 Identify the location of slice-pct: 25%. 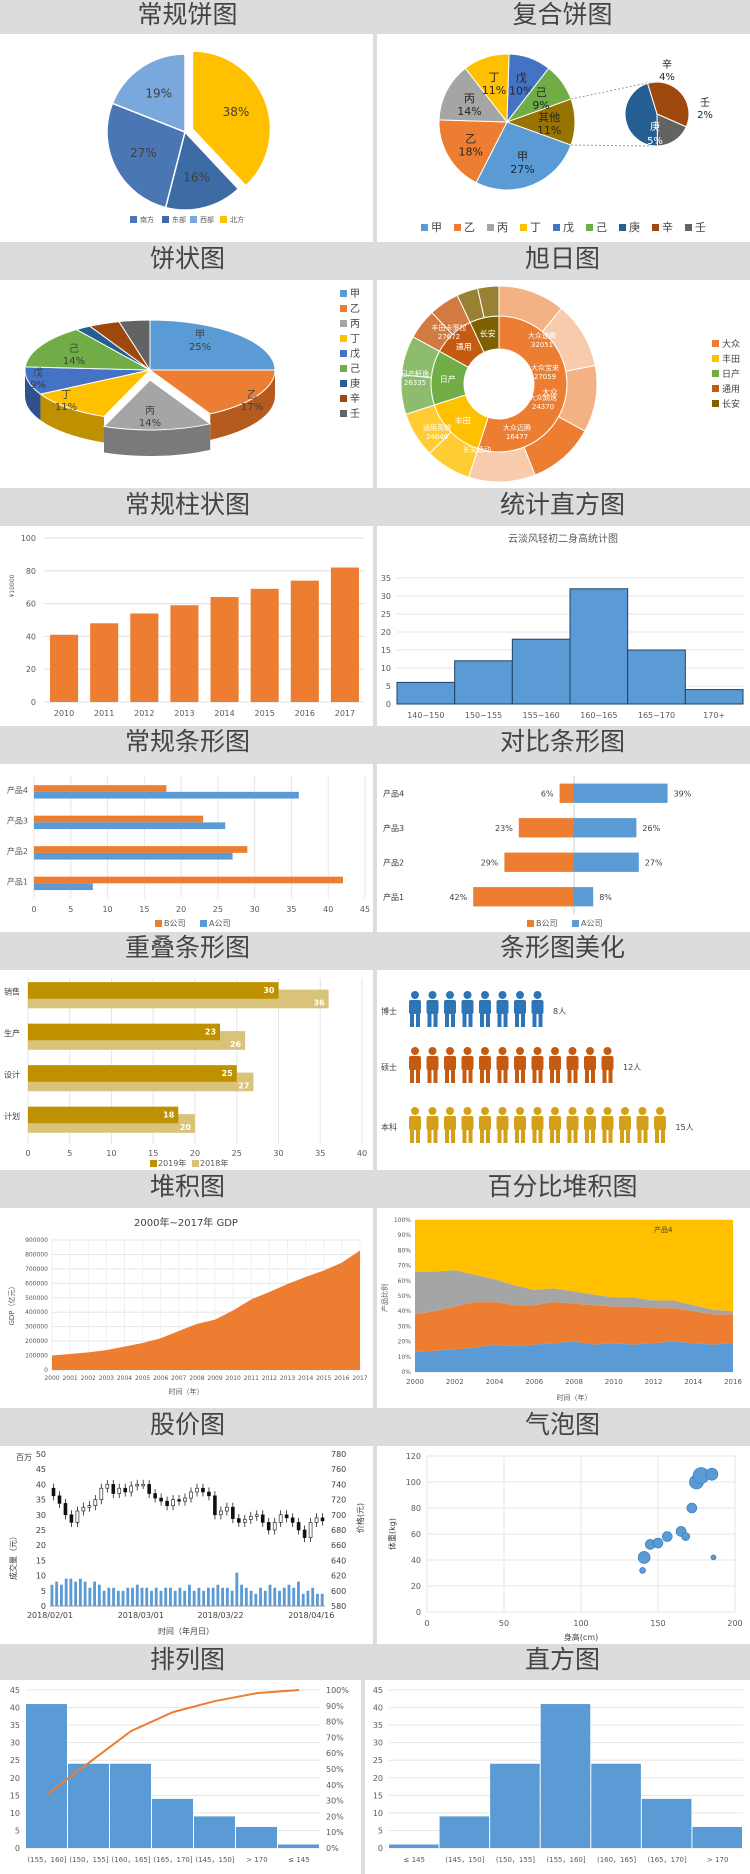
(200, 347).